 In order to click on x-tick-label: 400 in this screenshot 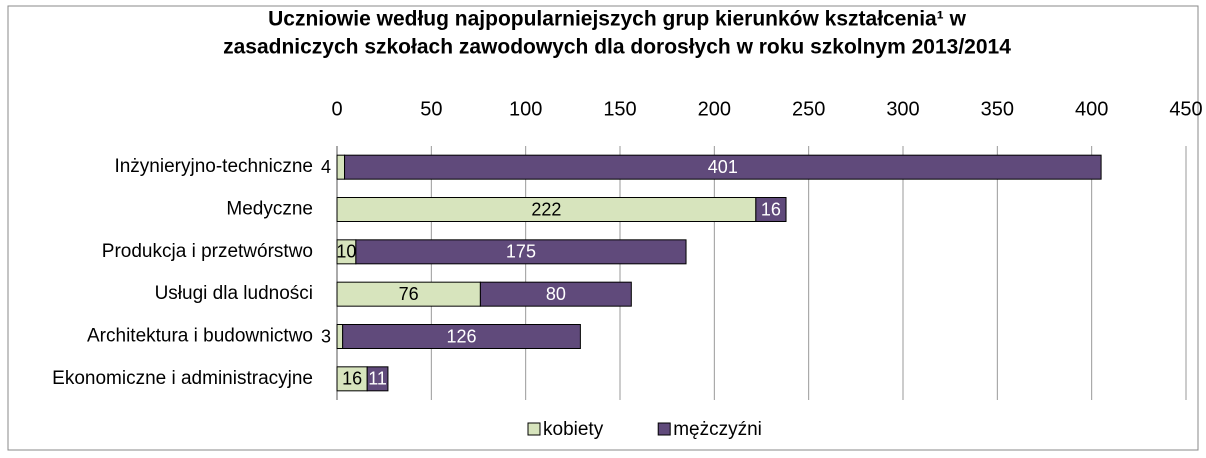, I will do `click(1091, 109)`.